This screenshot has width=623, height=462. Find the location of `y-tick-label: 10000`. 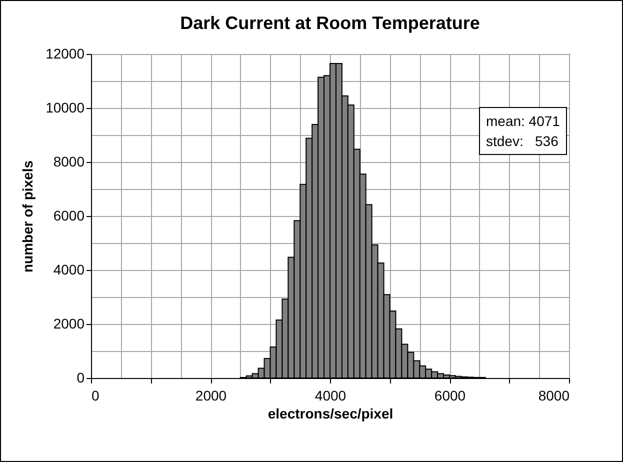

y-tick-label: 10000 is located at coordinates (65, 108).